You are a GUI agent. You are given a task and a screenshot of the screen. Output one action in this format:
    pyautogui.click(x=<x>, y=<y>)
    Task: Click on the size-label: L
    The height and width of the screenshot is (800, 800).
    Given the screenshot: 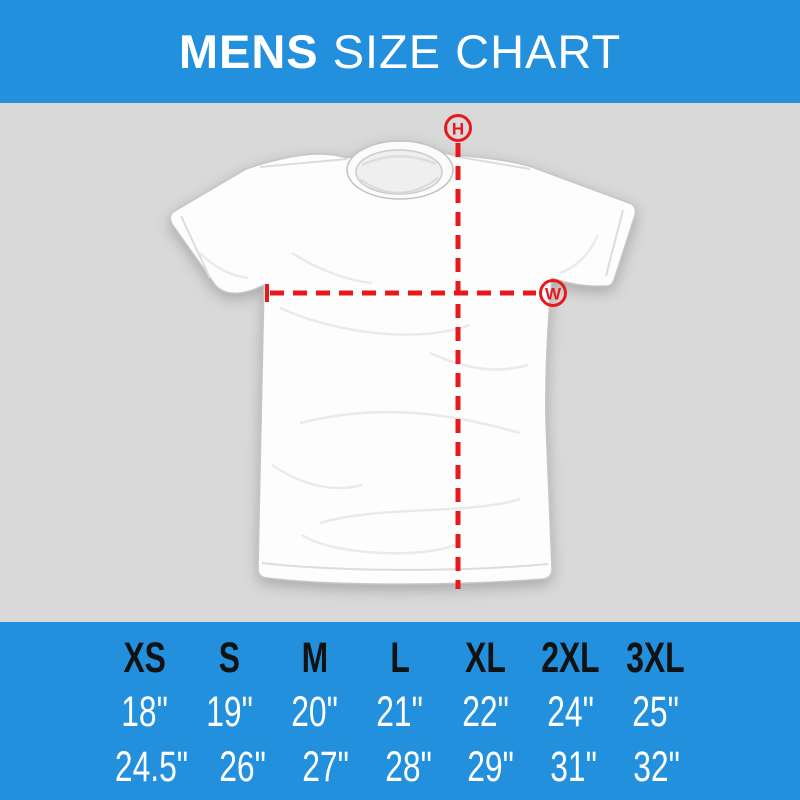 What is the action you would take?
    pyautogui.click(x=400, y=658)
    